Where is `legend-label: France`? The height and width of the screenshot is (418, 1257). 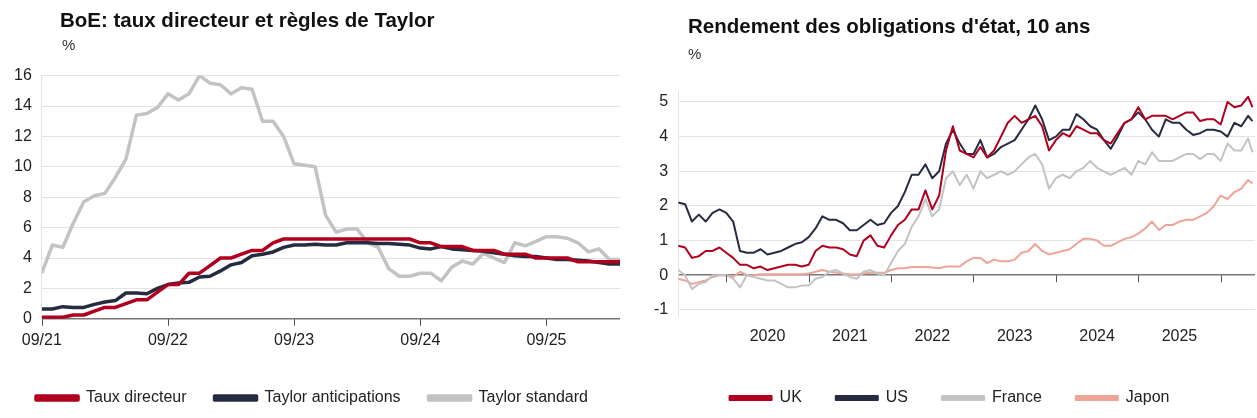
legend-label: France is located at coordinates (1017, 397).